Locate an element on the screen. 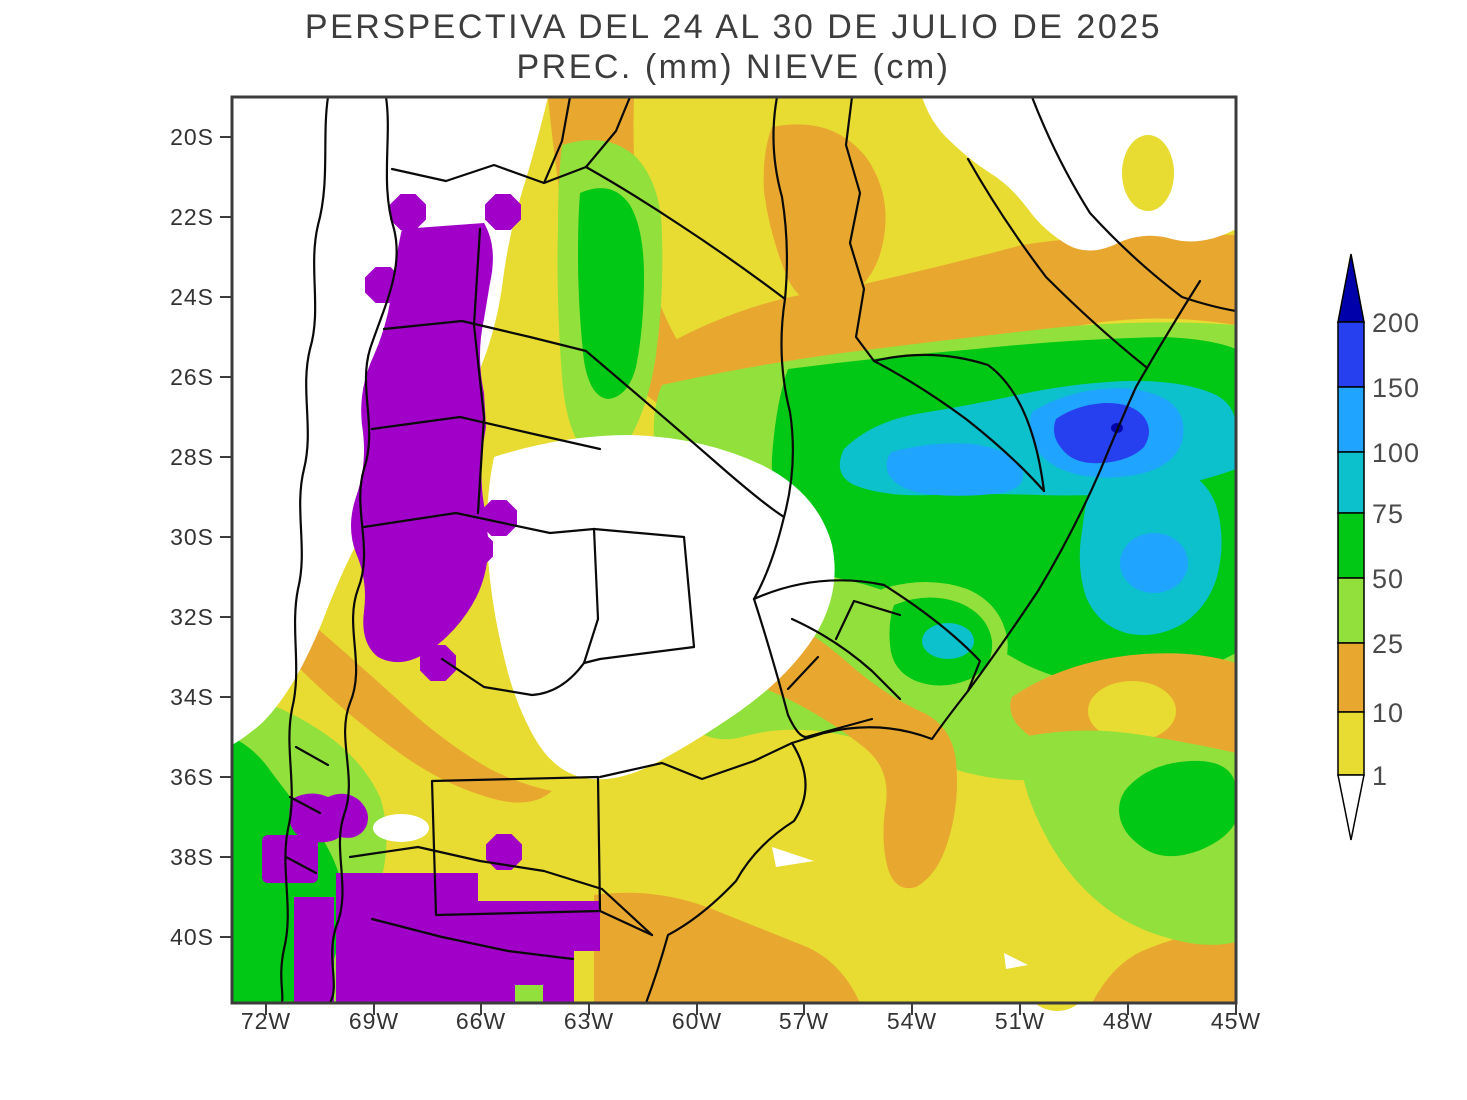  lat-label-20s: 20S is located at coordinates (192, 137).